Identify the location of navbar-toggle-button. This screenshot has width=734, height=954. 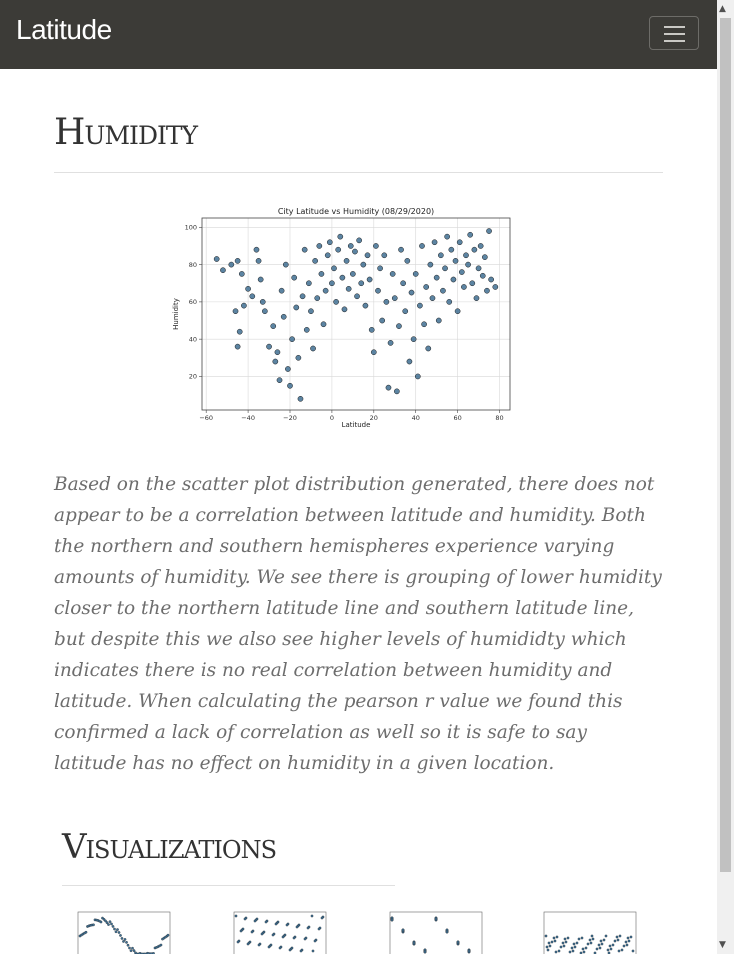
(674, 33).